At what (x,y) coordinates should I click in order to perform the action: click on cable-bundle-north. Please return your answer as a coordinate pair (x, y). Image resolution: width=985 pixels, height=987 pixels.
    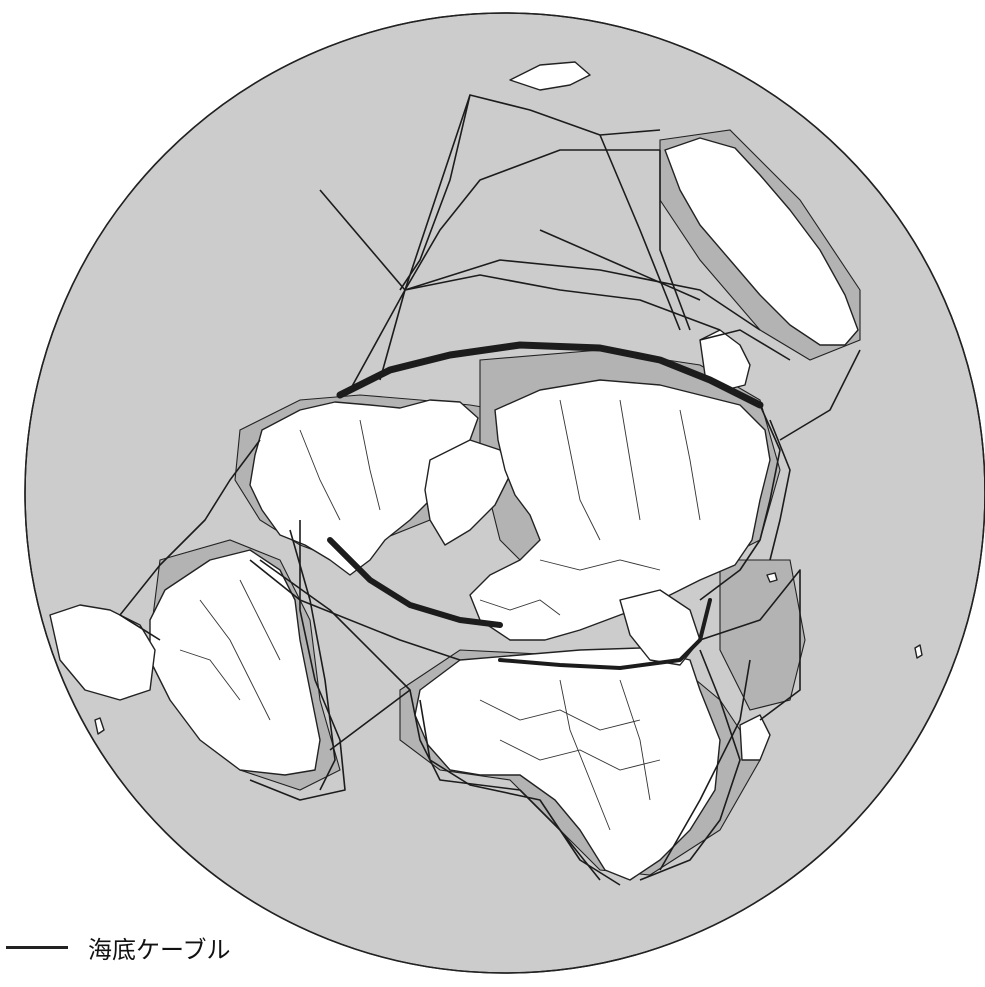
    Looking at the image, I should click on (550, 375).